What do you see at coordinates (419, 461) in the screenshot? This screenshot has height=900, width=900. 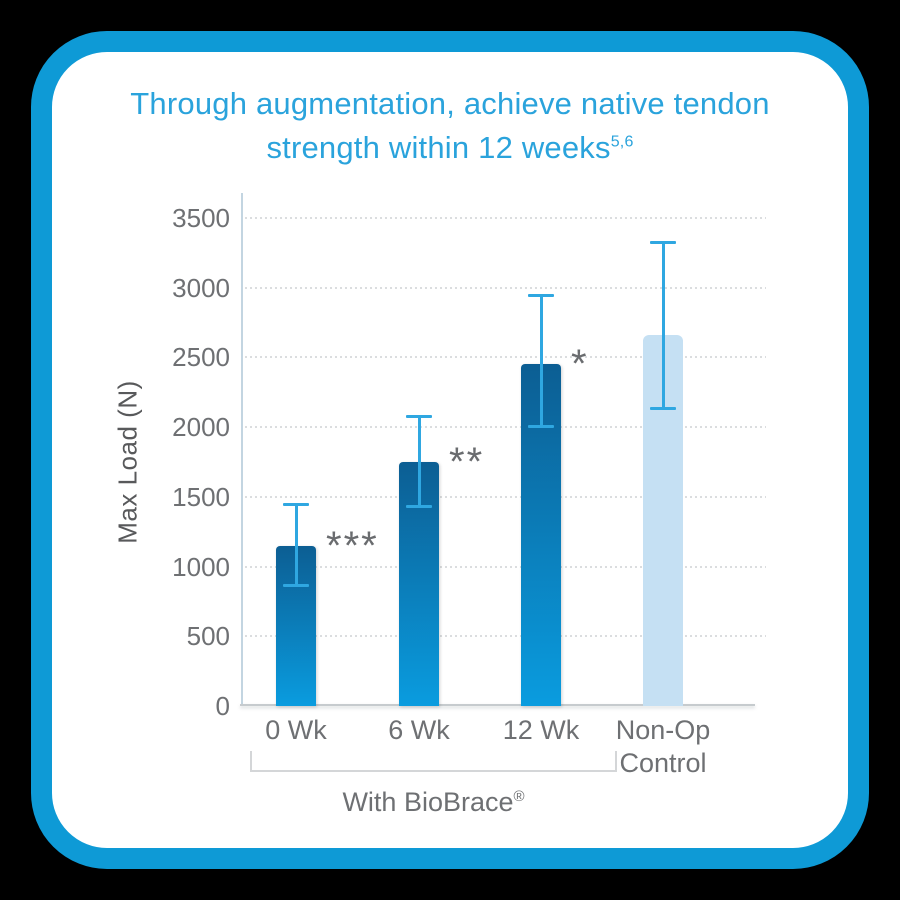 I see `error-bar-6-wk` at bounding box center [419, 461].